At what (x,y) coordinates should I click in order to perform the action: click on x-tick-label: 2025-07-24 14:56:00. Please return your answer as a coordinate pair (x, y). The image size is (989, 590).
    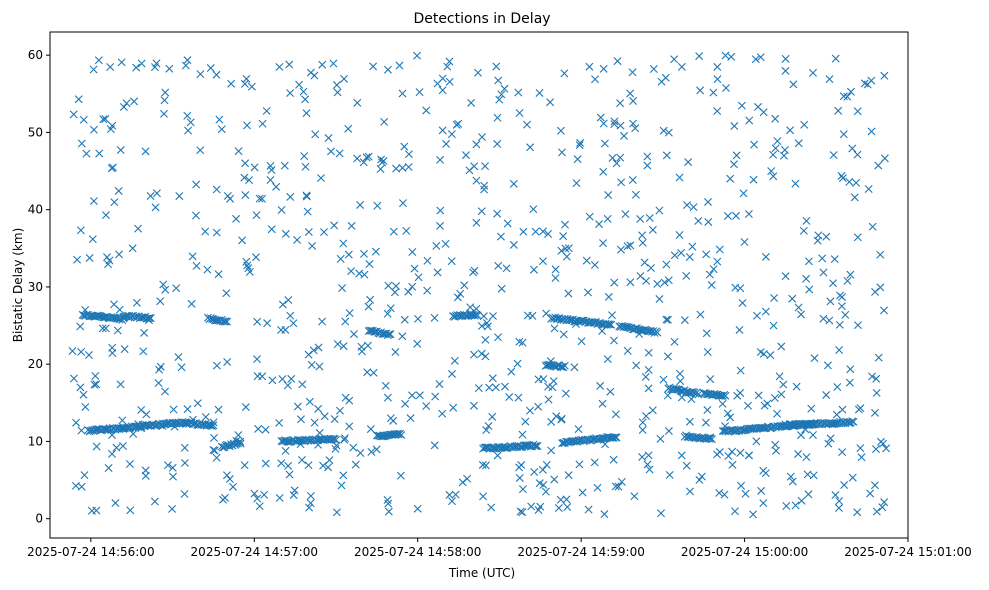
    Looking at the image, I should click on (90, 552).